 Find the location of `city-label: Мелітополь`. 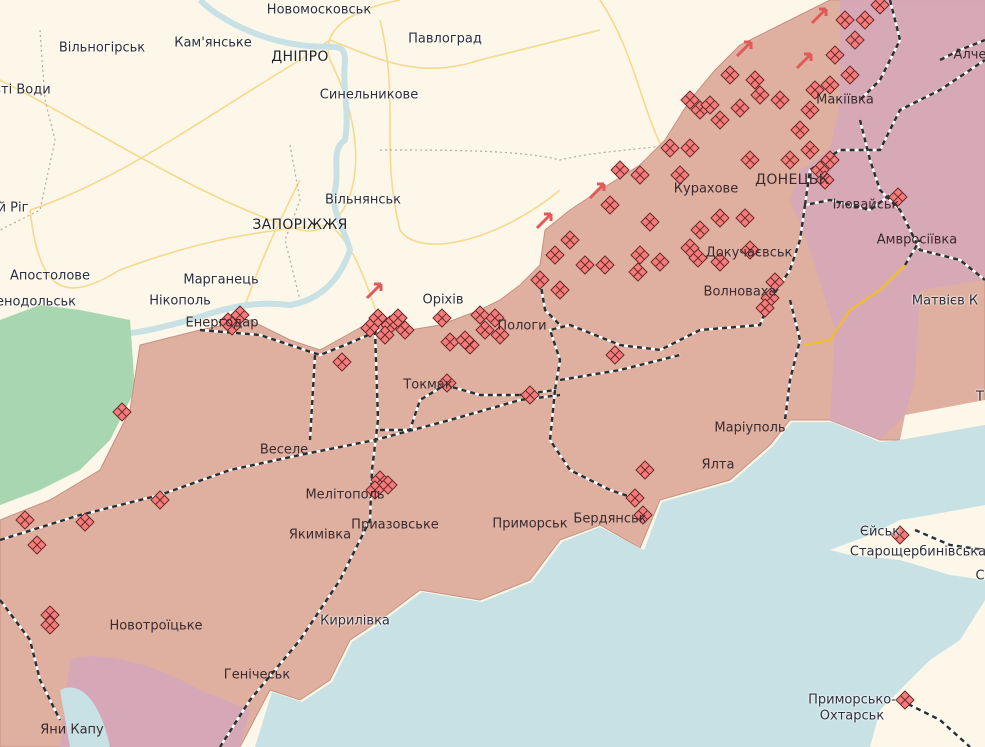

city-label: Мелітополь is located at coordinates (345, 495).